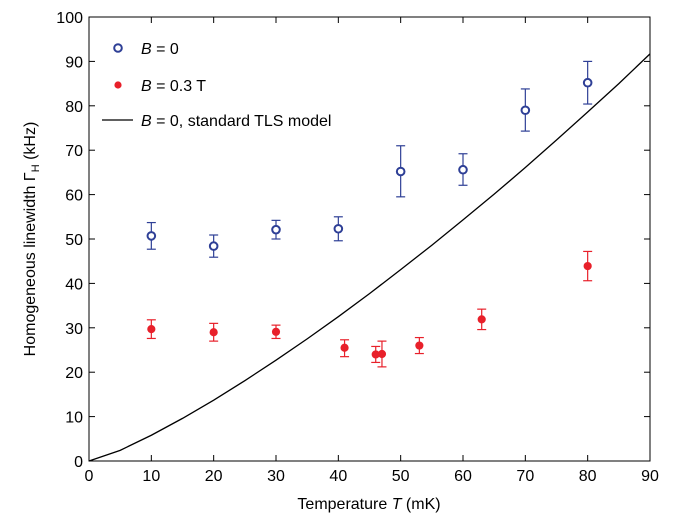  I want to click on x-tick-label: 30, so click(276, 476).